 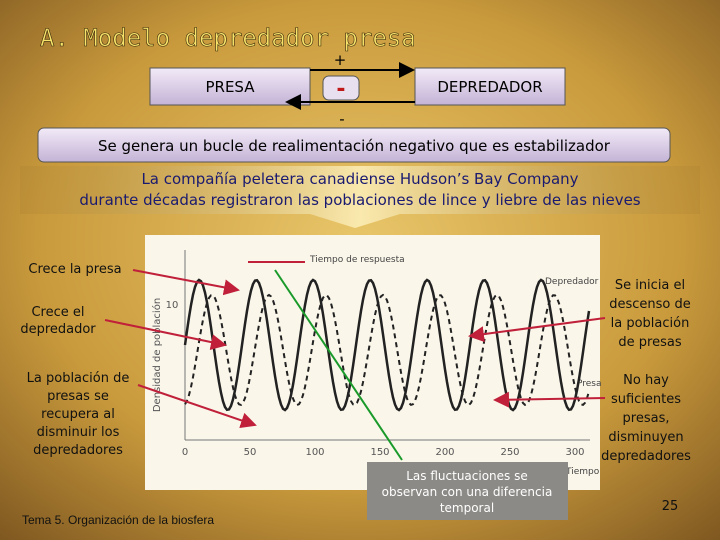 What do you see at coordinates (78, 414) in the screenshot?
I see `annotation-line: recupera al` at bounding box center [78, 414].